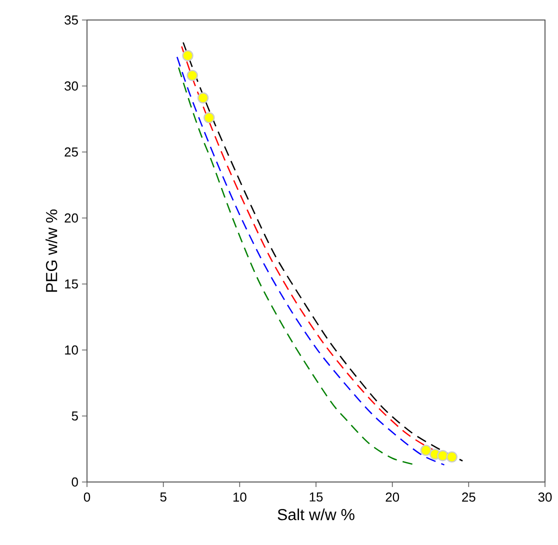 This screenshot has height=545, width=558. Describe the element at coordinates (71, 350) in the screenshot. I see `y-tick-label: 10` at that location.